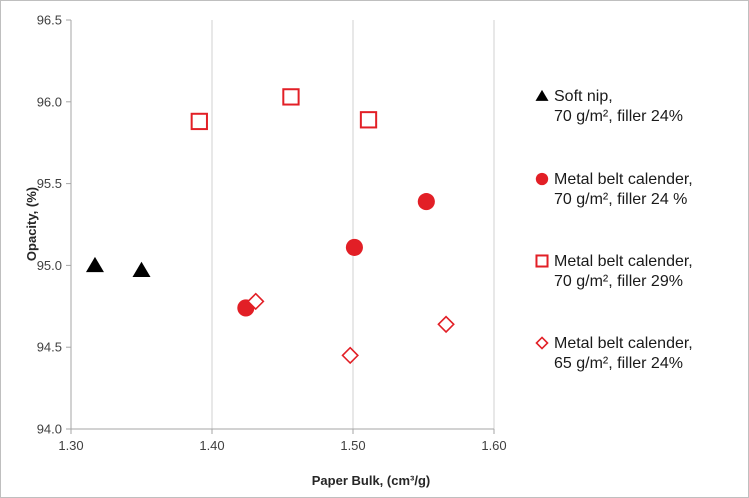  I want to click on y-tick-label: 94.5, so click(49, 347).